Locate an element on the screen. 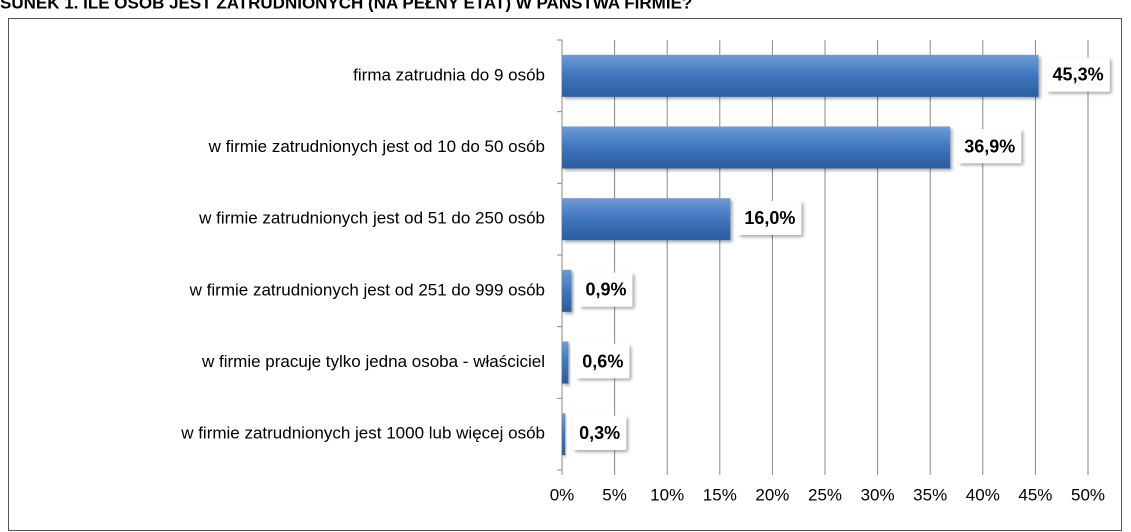 The image size is (1131, 532). value-label: 0,9% is located at coordinates (605, 290).